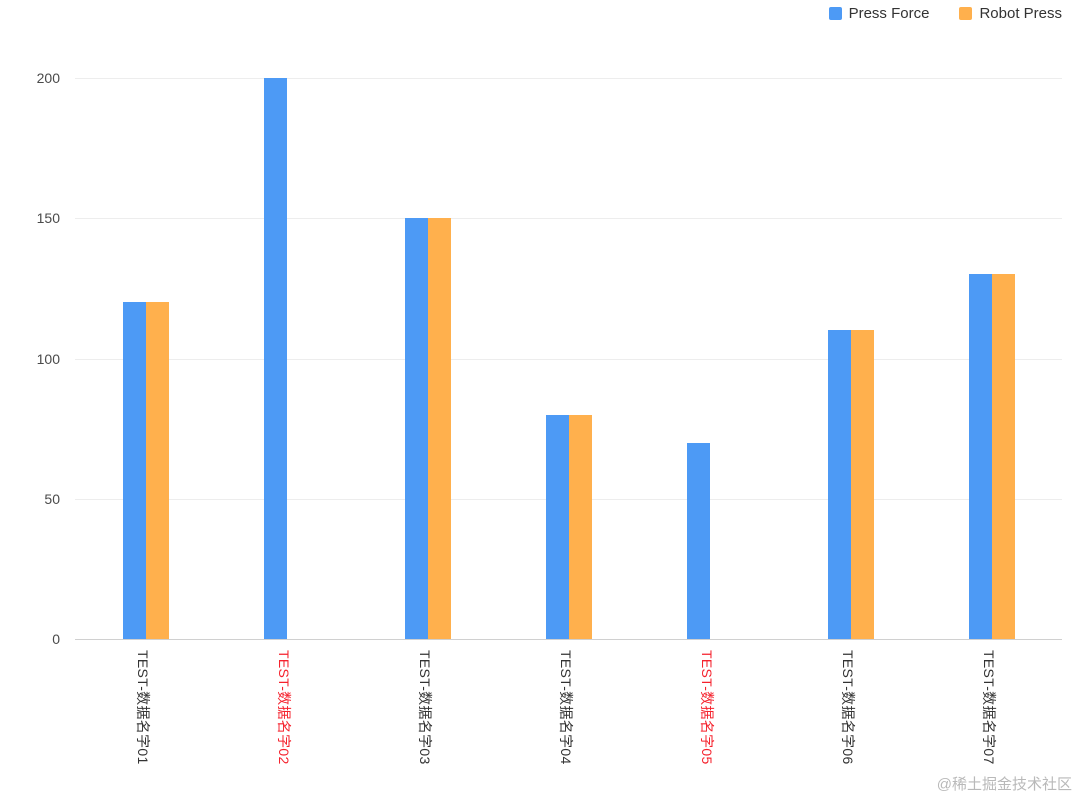 Image resolution: width=1088 pixels, height=810 pixels. Describe the element at coordinates (889, 13) in the screenshot. I see `legend-label-press-force: Press Force` at that location.